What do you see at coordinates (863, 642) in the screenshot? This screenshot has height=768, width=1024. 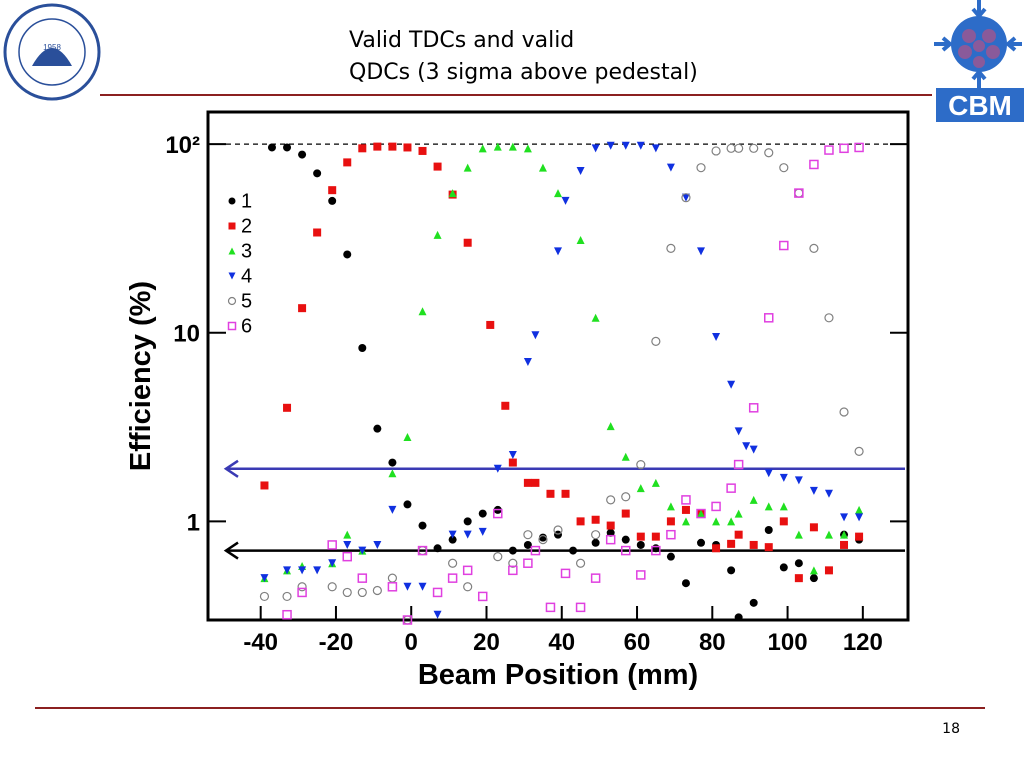 I see `x-tick-label: 120` at bounding box center [863, 642].